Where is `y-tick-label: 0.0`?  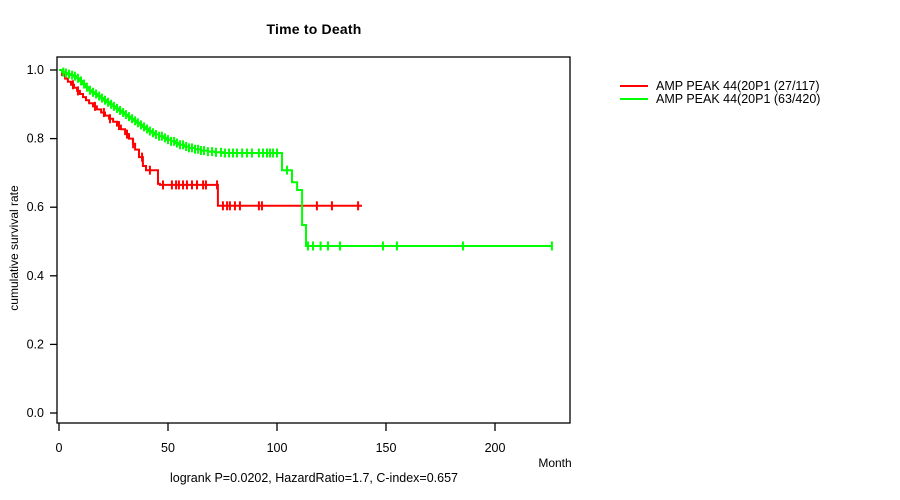
y-tick-label: 0.0 is located at coordinates (35, 413).